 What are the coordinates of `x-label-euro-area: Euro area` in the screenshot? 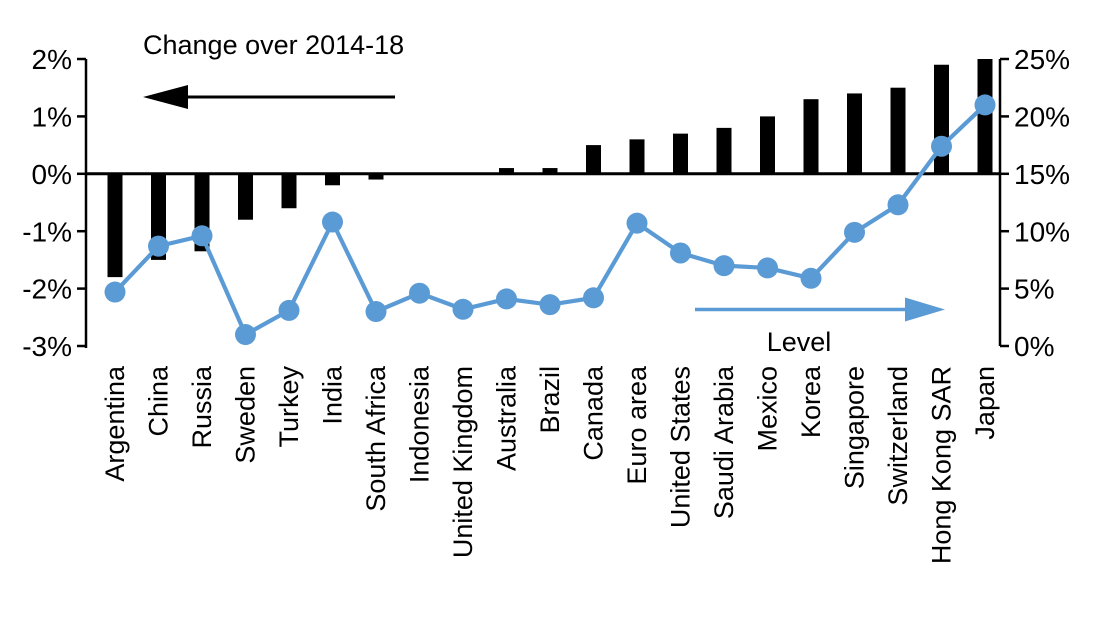 It's located at (637, 425).